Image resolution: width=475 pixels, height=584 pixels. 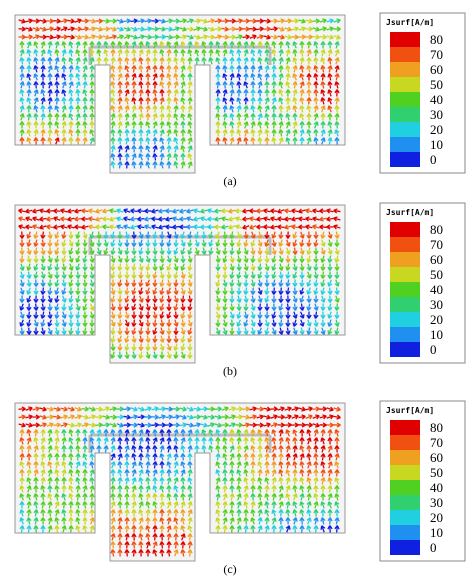 I want to click on legend-swatch, so click(x=405, y=517).